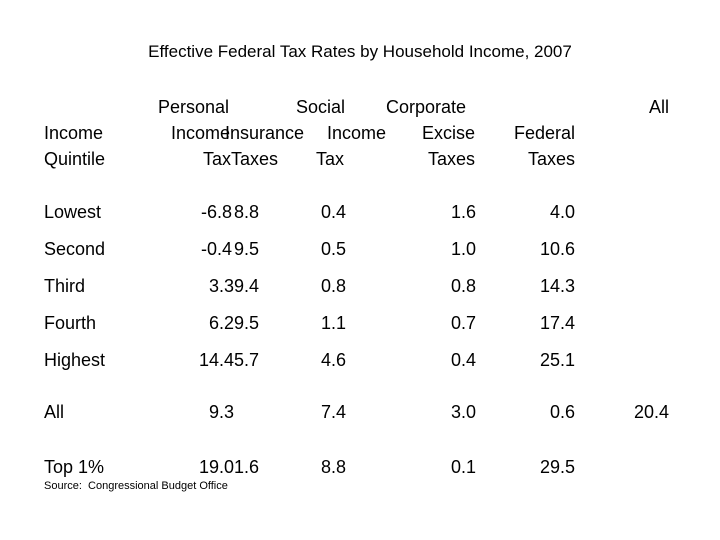 This screenshot has width=720, height=540. I want to click on row-fourth-all: 17.4, so click(557, 323).